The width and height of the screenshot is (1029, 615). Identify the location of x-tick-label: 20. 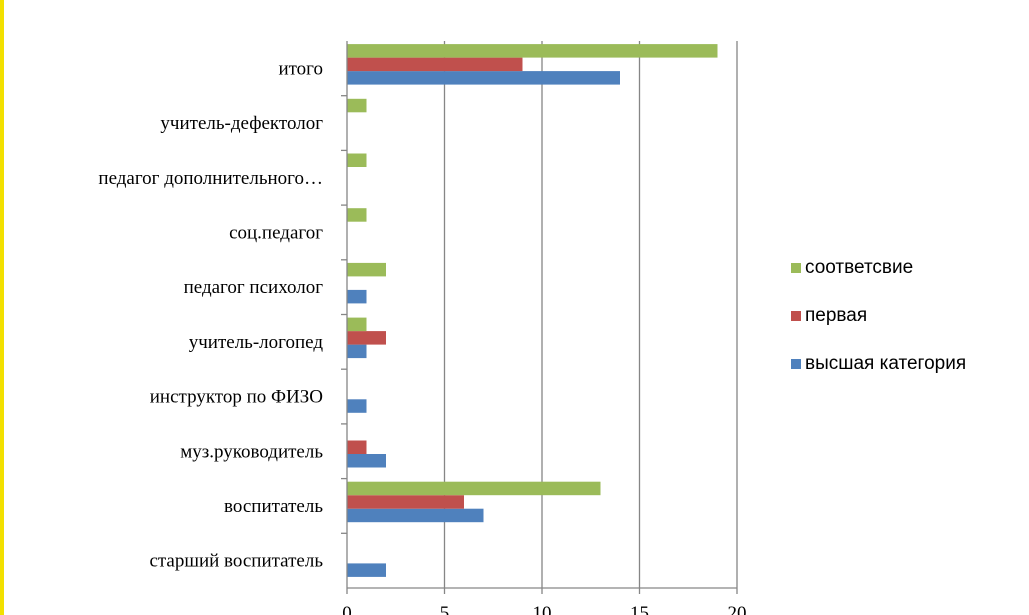
(737, 609).